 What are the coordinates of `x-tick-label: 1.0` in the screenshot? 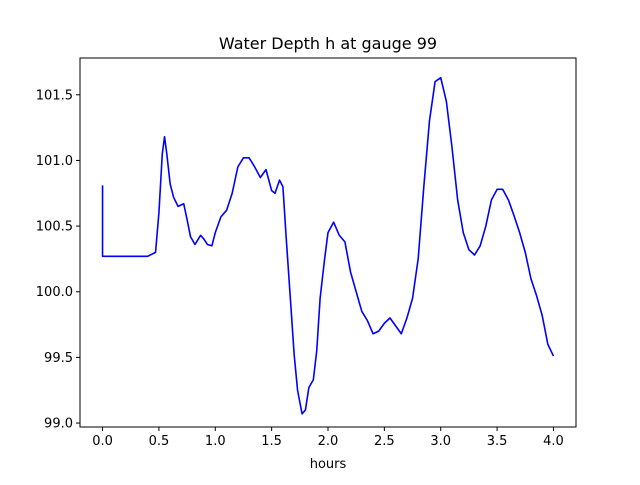 It's located at (215, 441).